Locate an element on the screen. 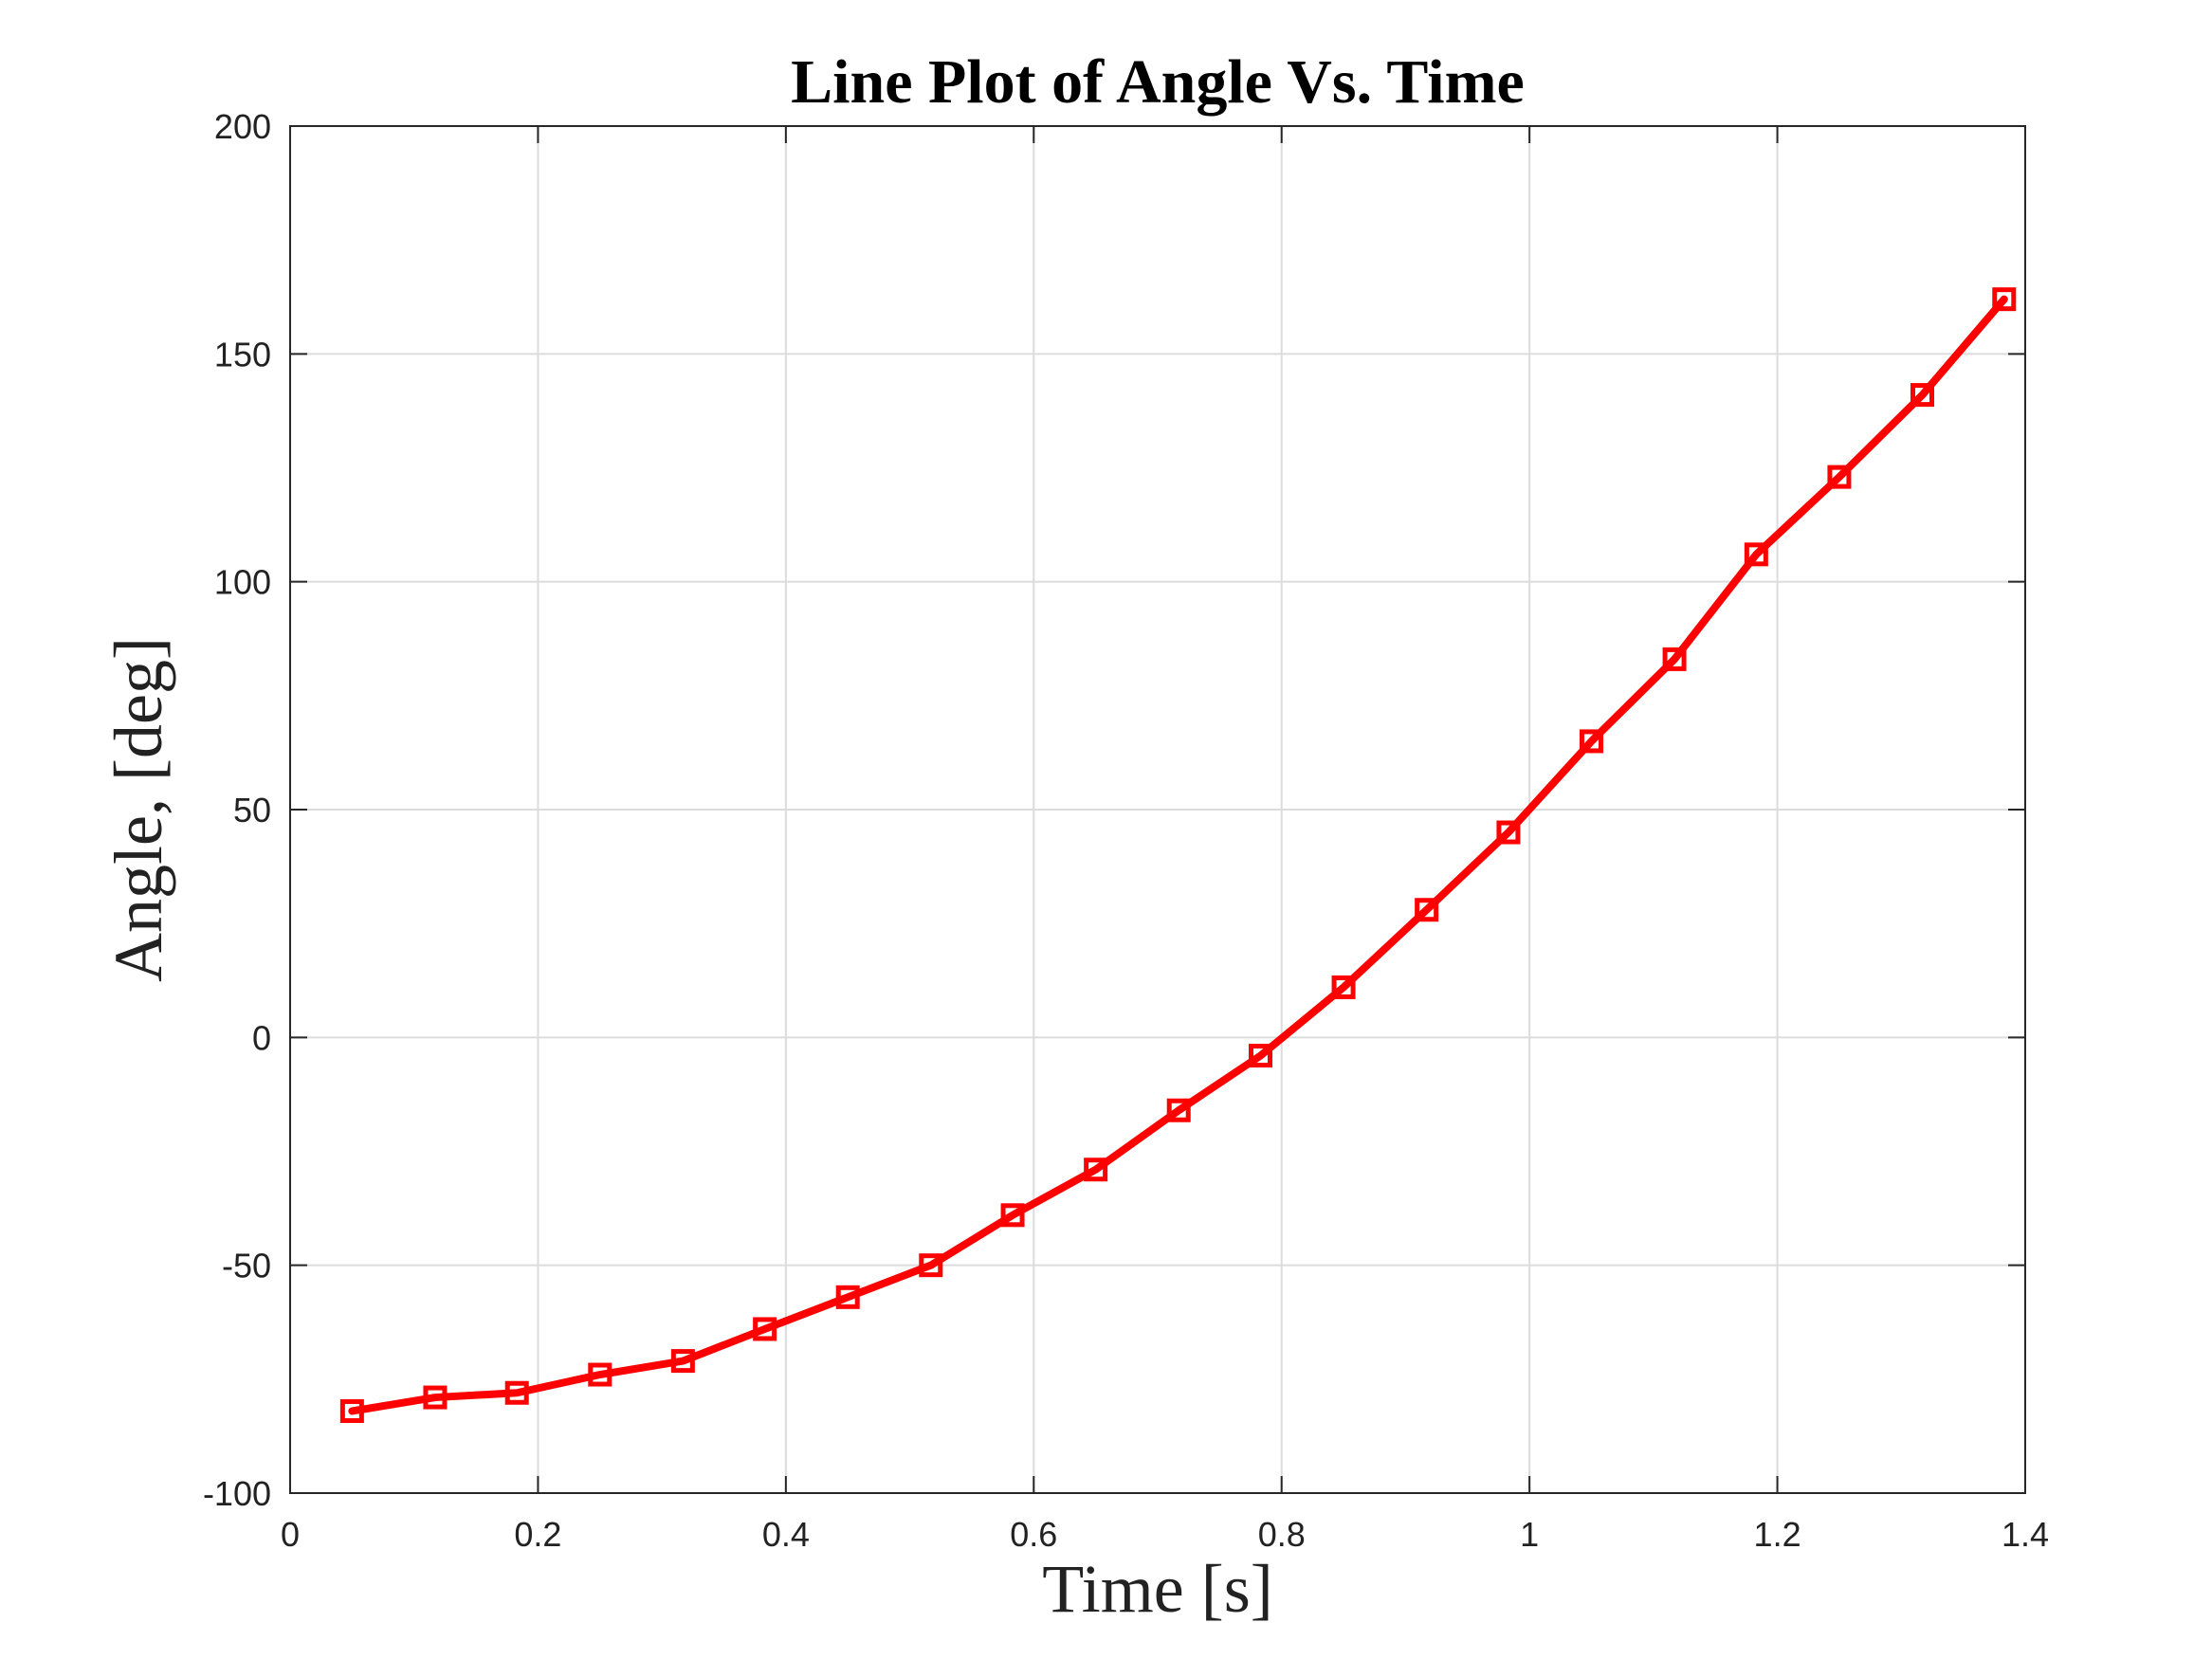 The height and width of the screenshot is (1659, 2212). y-tick-label: 0 is located at coordinates (261, 1037).